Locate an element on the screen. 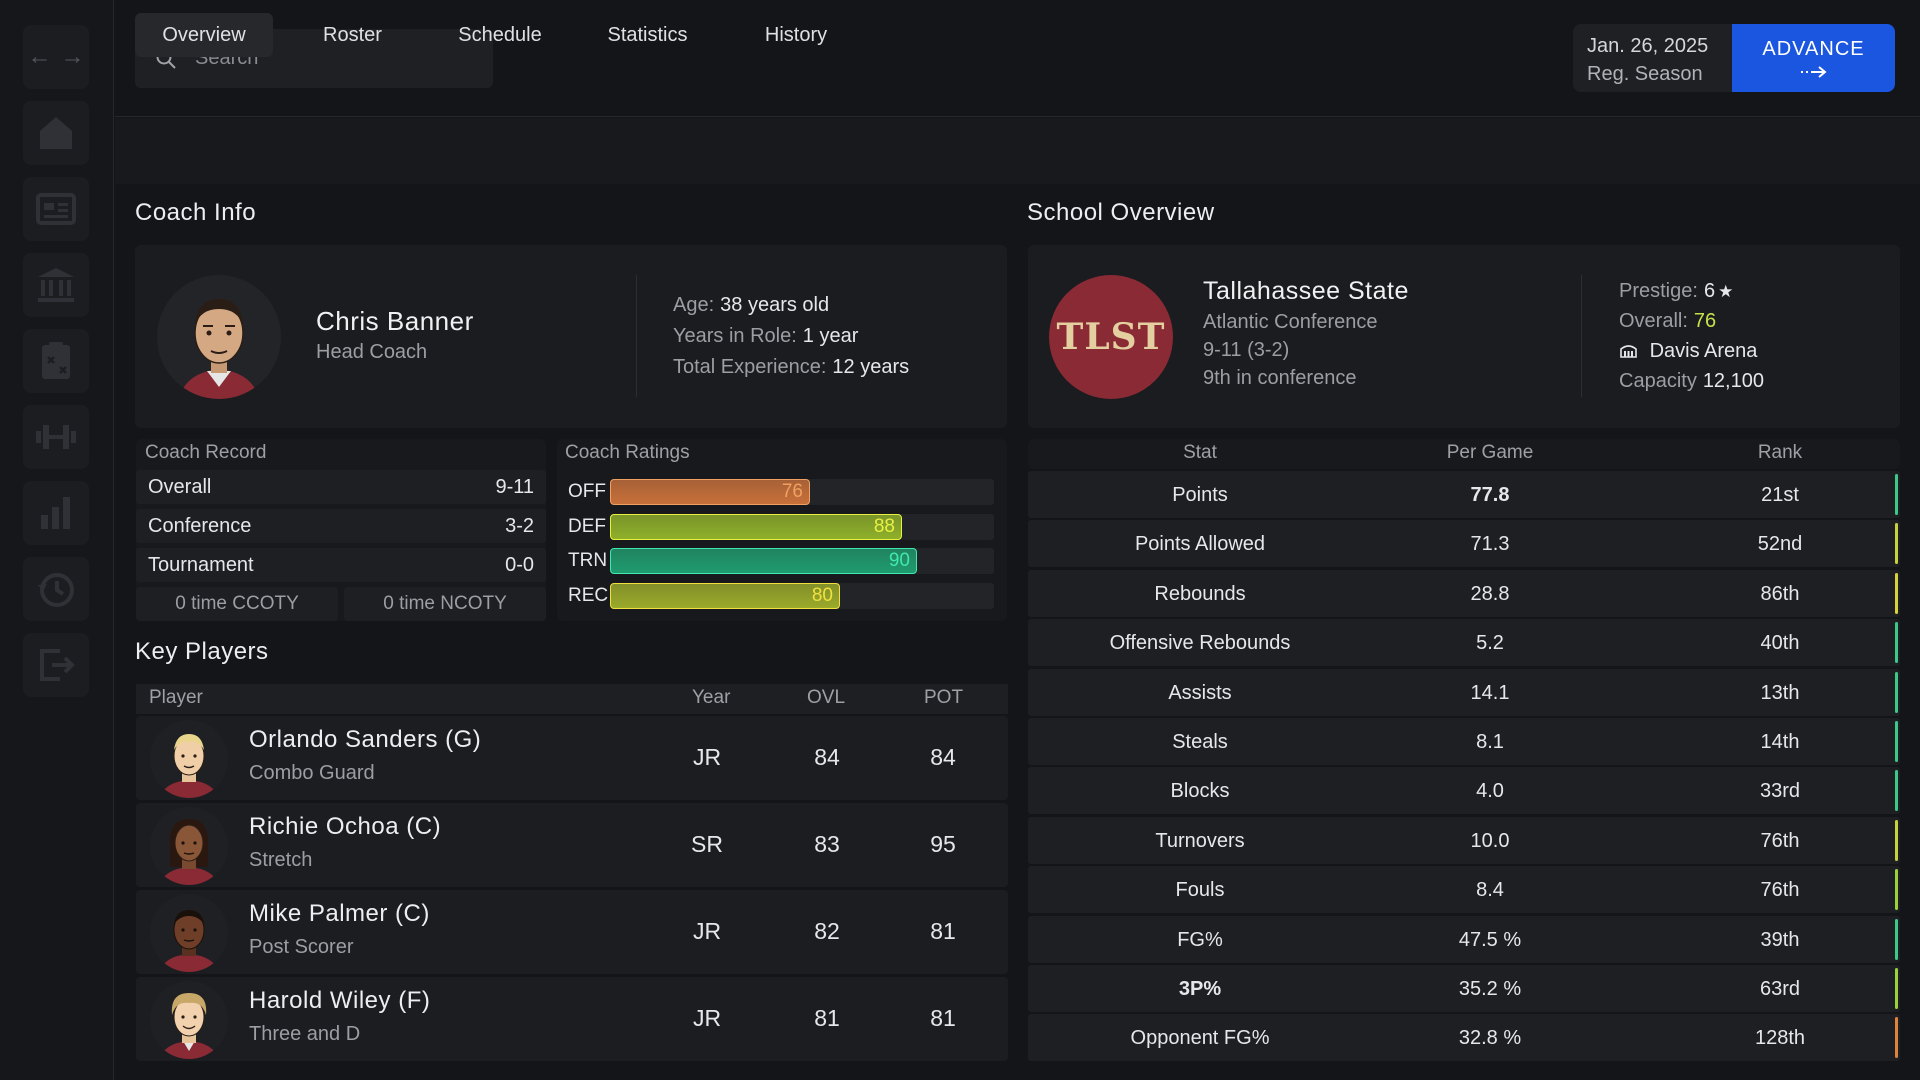 Image resolution: width=1920 pixels, height=1080 pixels. rating-row-trn: TRN 90 is located at coordinates (780, 561).